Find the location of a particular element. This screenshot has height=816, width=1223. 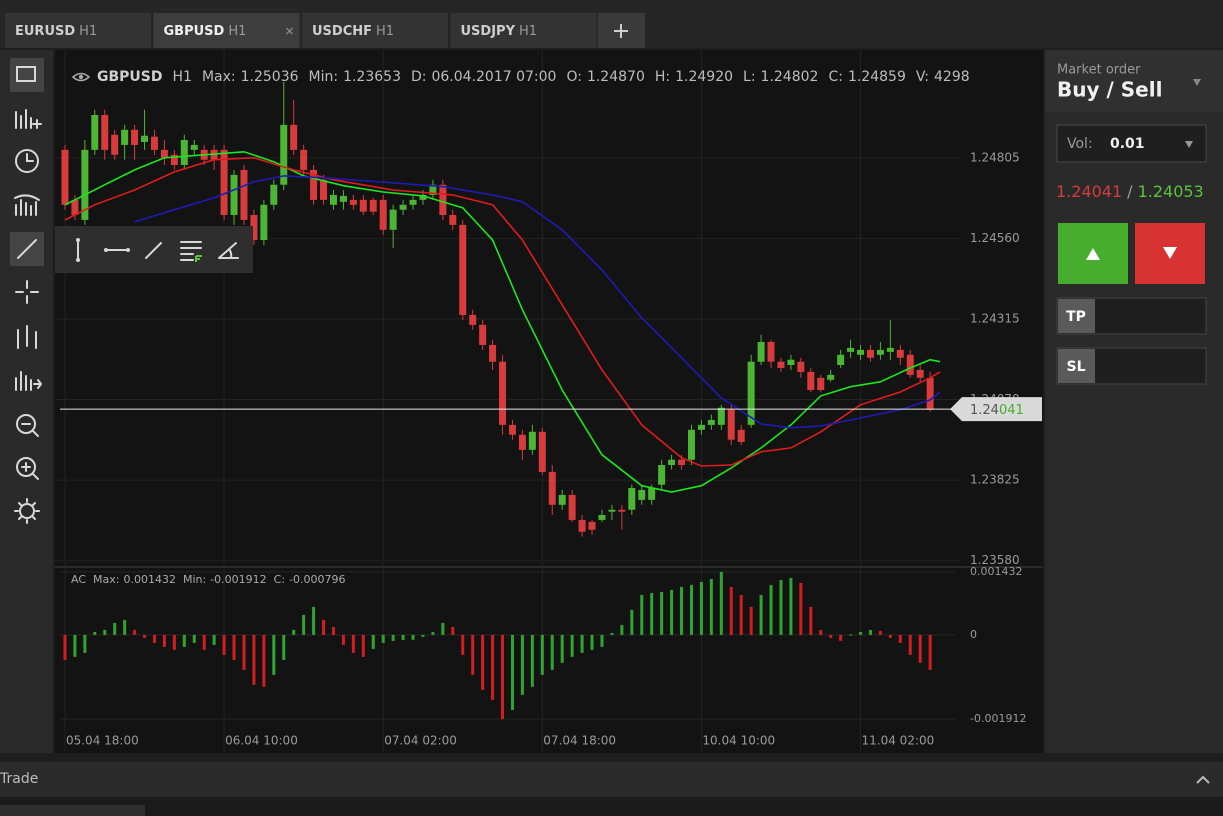

x-tick-label: 11.04 02:00 is located at coordinates (898, 741).